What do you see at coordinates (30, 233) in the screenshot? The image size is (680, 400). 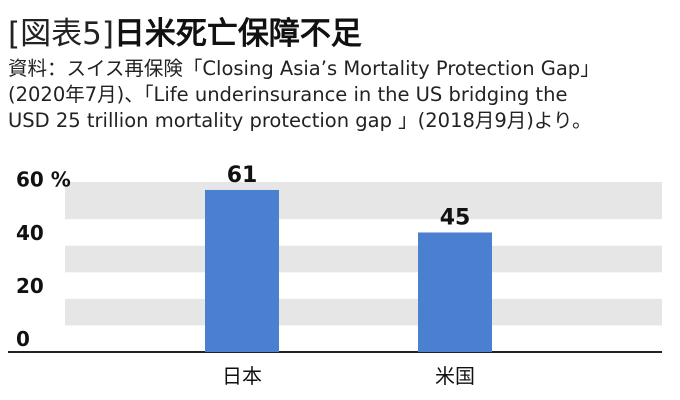 I see `y-tick-label: 40` at bounding box center [30, 233].